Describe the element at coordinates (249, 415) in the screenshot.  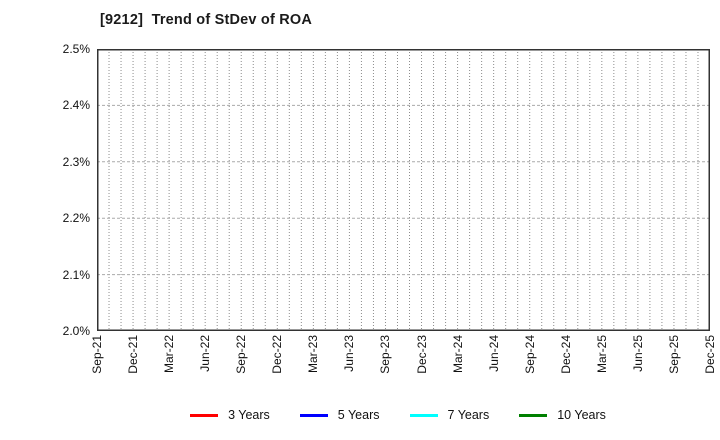
I see `legend-label: 3 Years` at that location.